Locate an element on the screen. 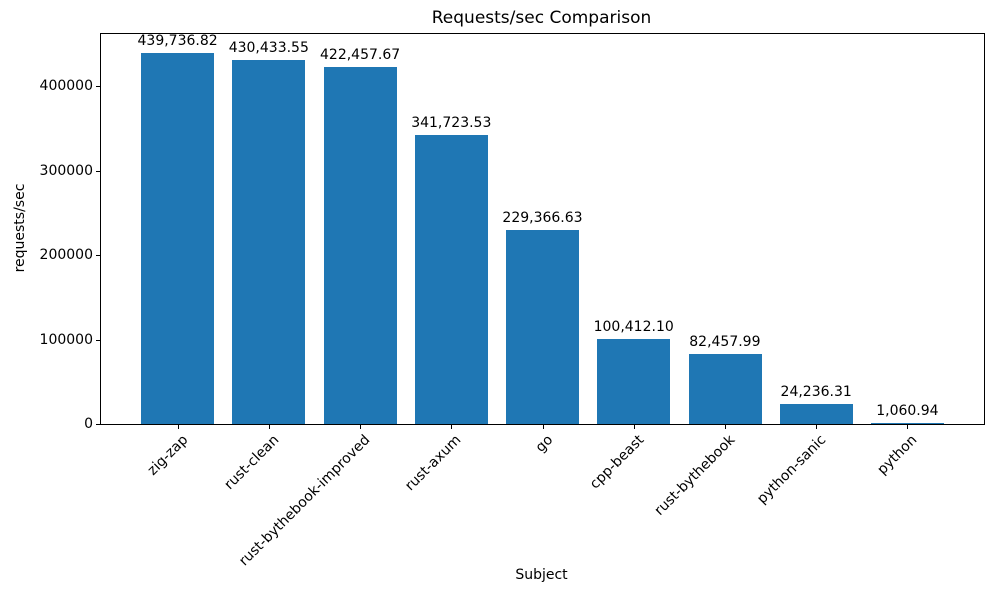  bar-value-label: 439,736.82 is located at coordinates (177, 41).